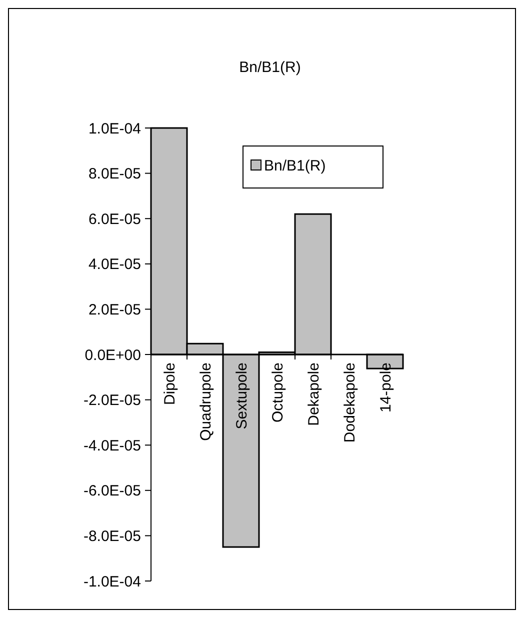  What do you see at coordinates (349, 402) in the screenshot?
I see `x-tick-label: Dodekapole` at bounding box center [349, 402].